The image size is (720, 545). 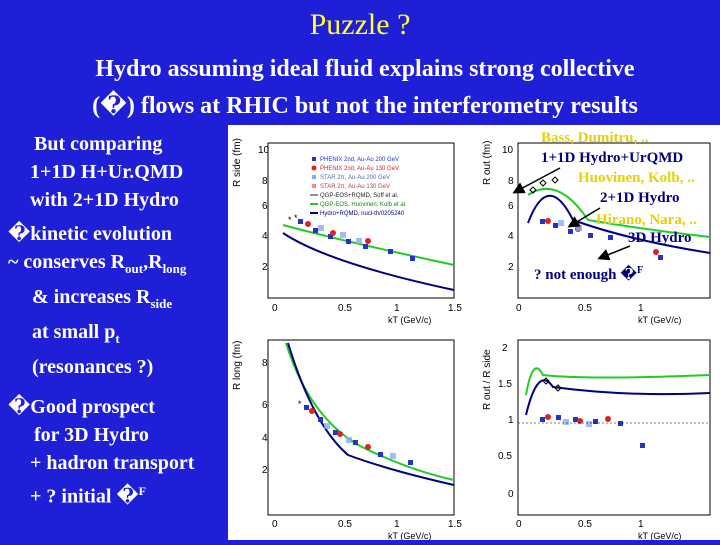 What do you see at coordinates (112, 463) in the screenshot?
I see `left-line-transport: + hadron transport` at bounding box center [112, 463].